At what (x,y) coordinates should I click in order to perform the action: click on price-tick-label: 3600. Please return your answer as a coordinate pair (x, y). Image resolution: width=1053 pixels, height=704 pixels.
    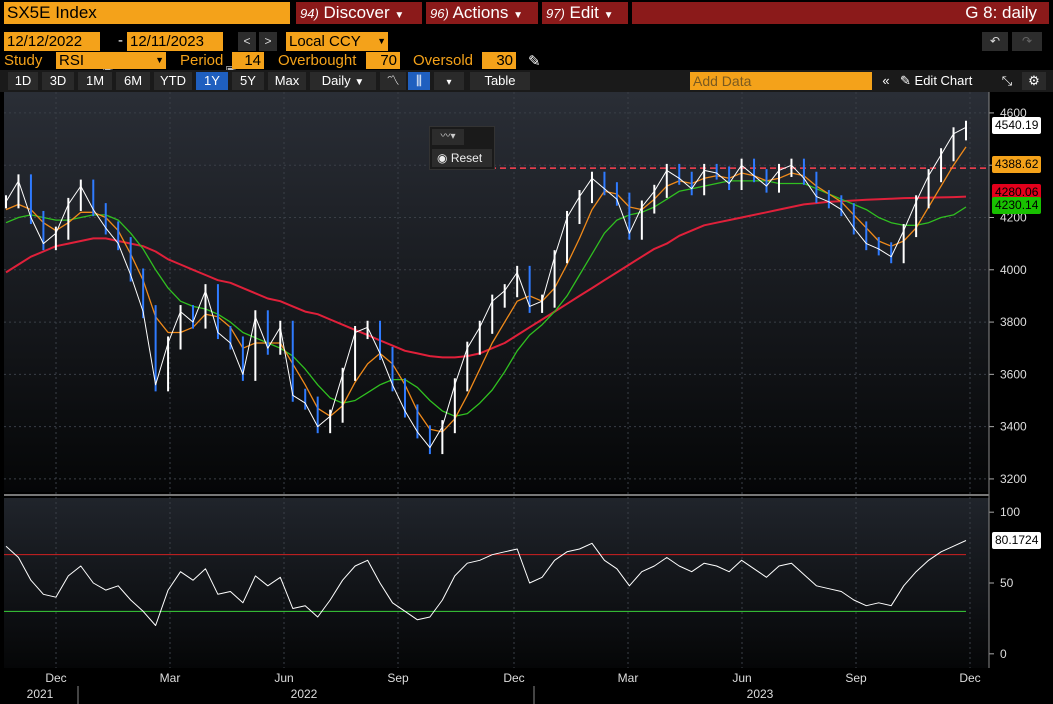
    Looking at the image, I should click on (1013, 374).